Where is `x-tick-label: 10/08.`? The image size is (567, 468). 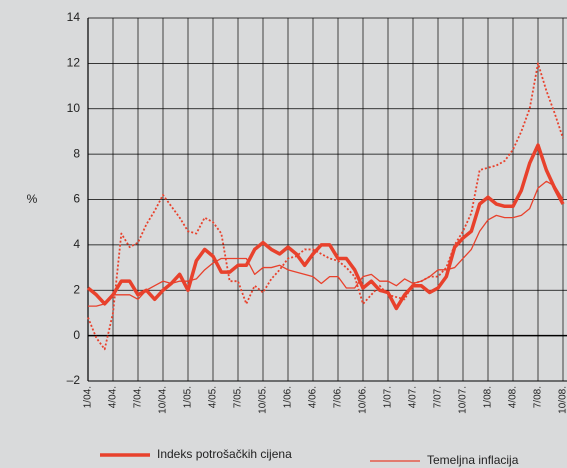
x-tick-label: 10/08. is located at coordinates (562, 400).